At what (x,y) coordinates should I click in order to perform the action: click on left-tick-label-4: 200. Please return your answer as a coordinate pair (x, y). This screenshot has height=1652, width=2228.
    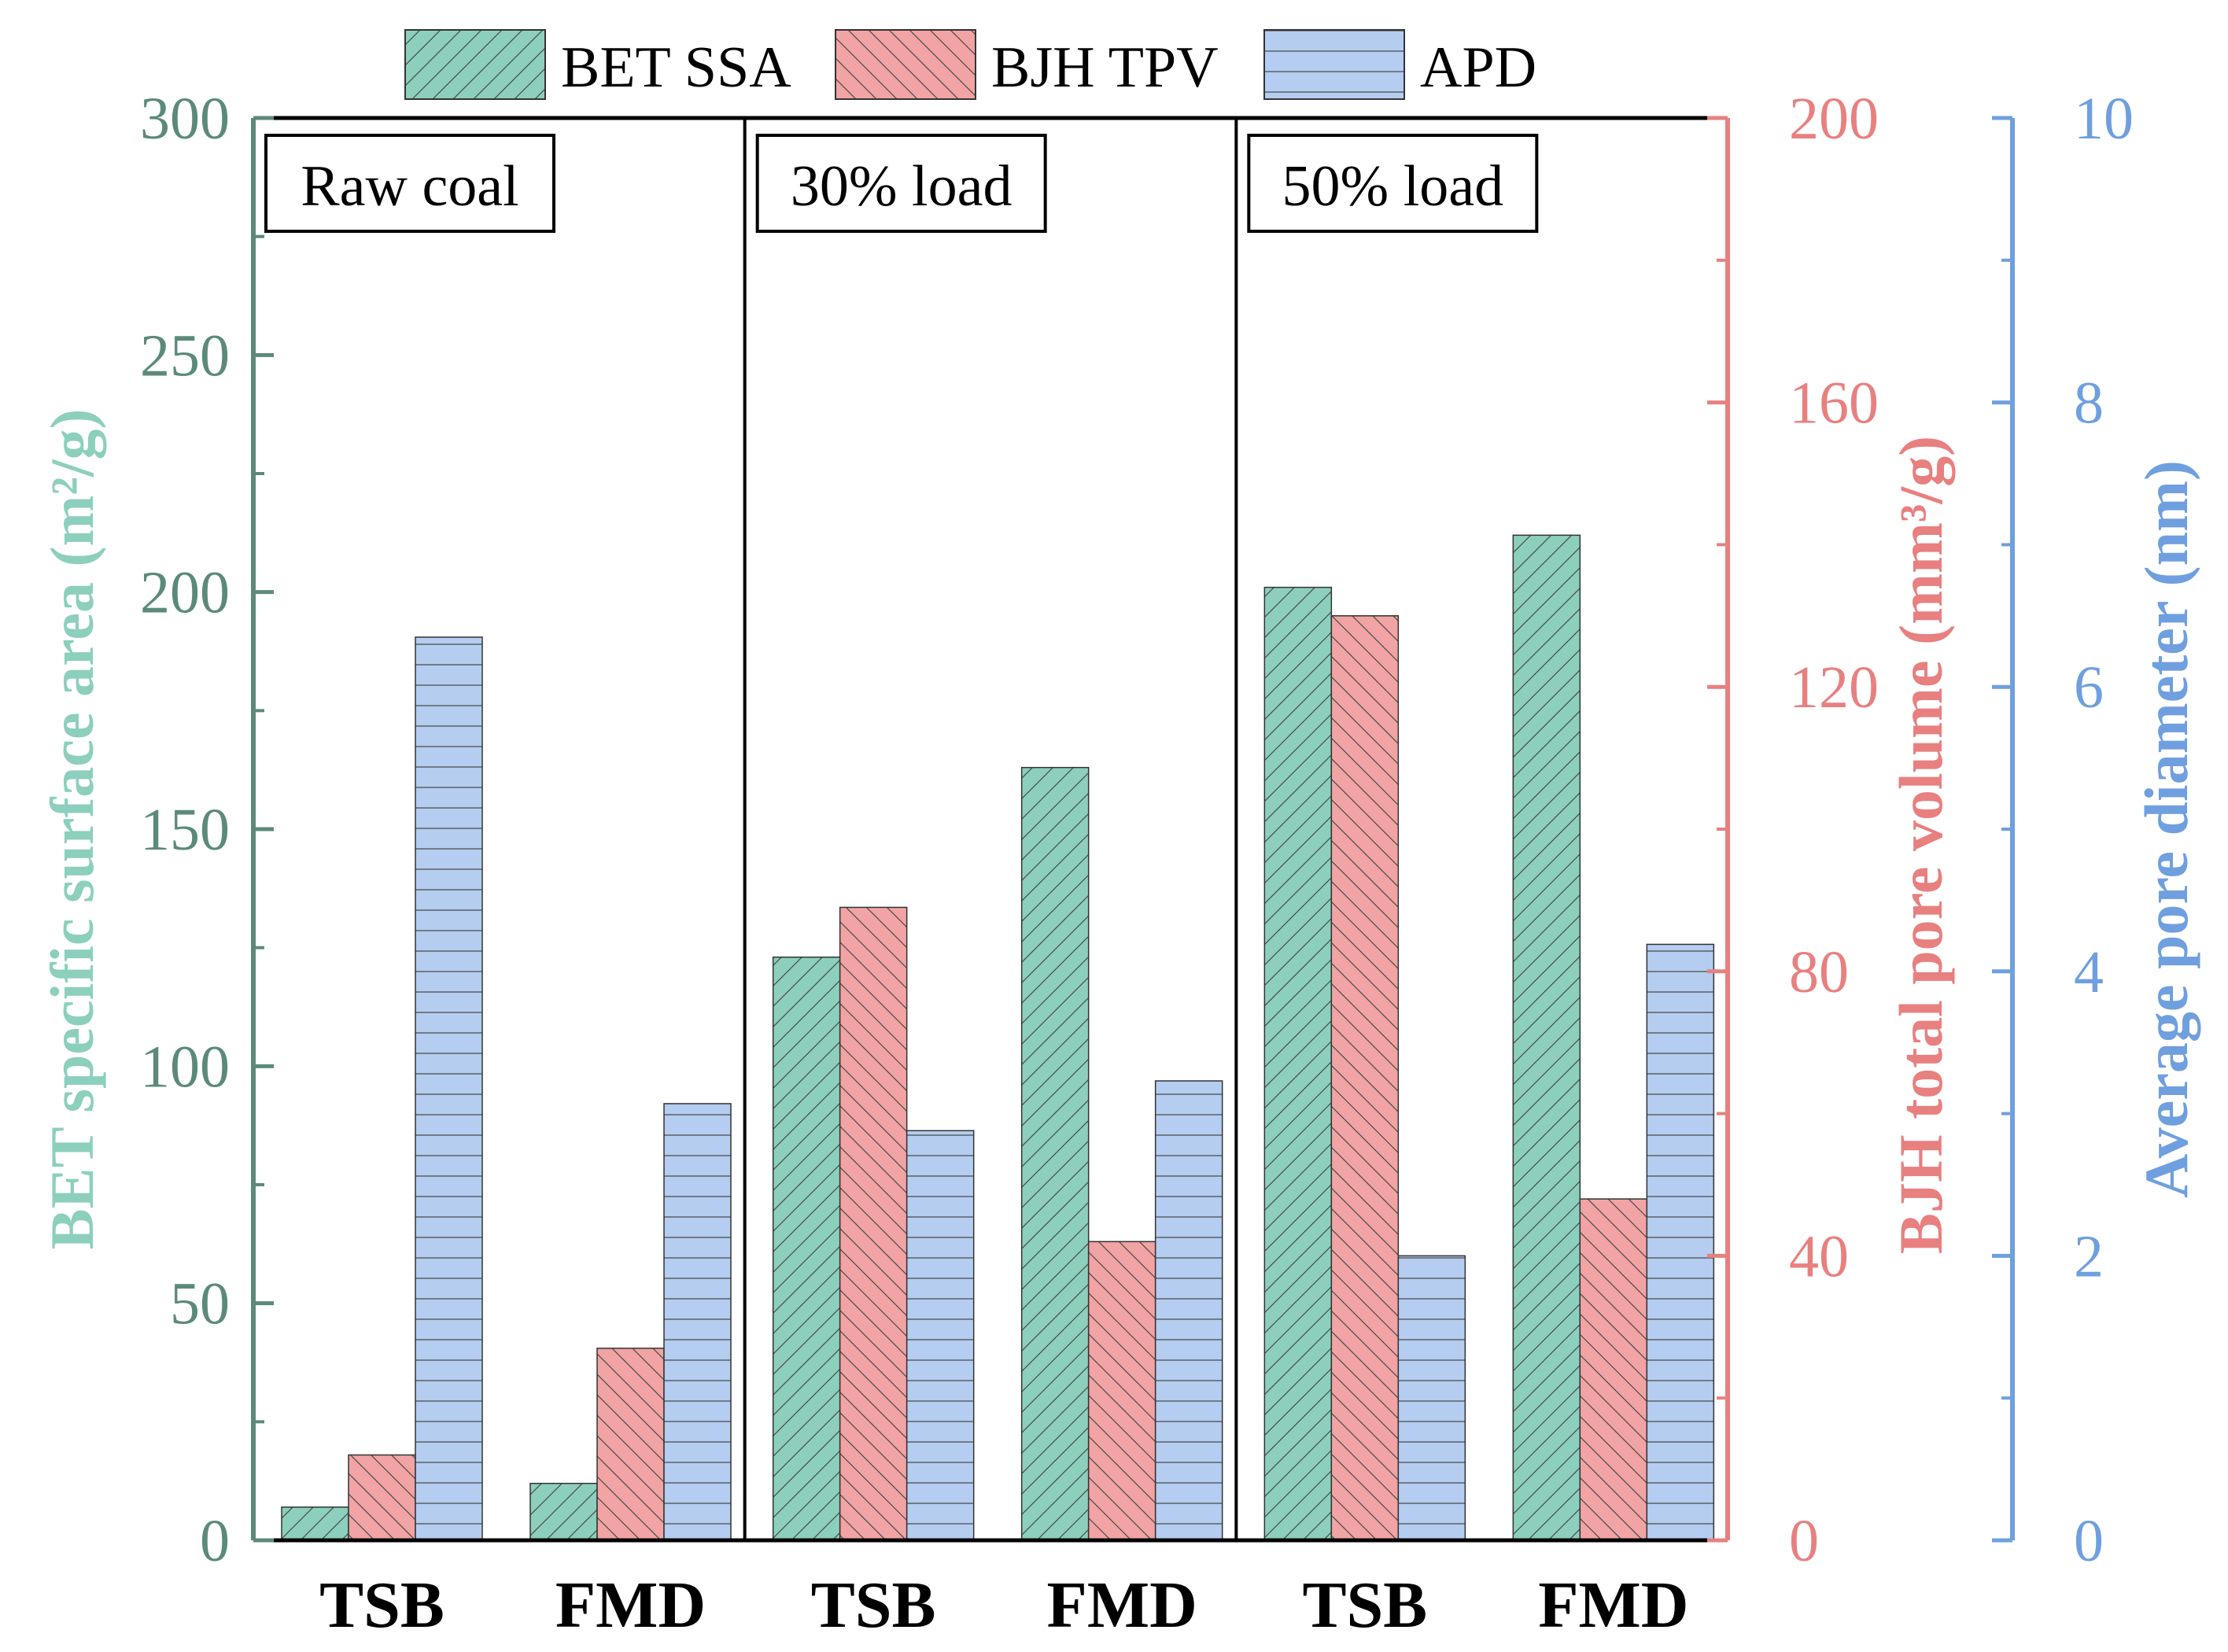
    Looking at the image, I should click on (185, 593).